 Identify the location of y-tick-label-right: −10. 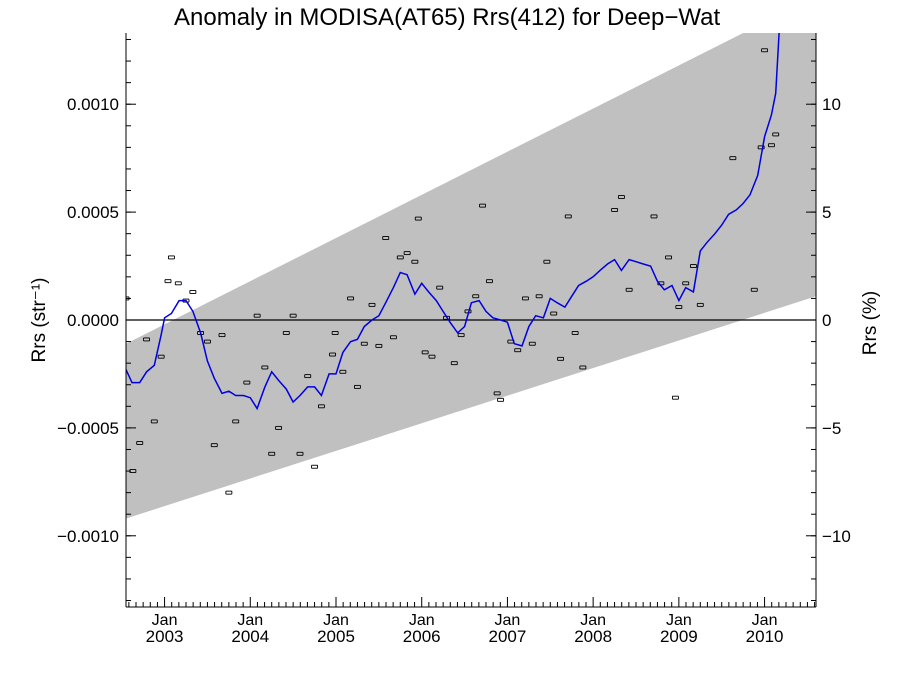
(836, 536).